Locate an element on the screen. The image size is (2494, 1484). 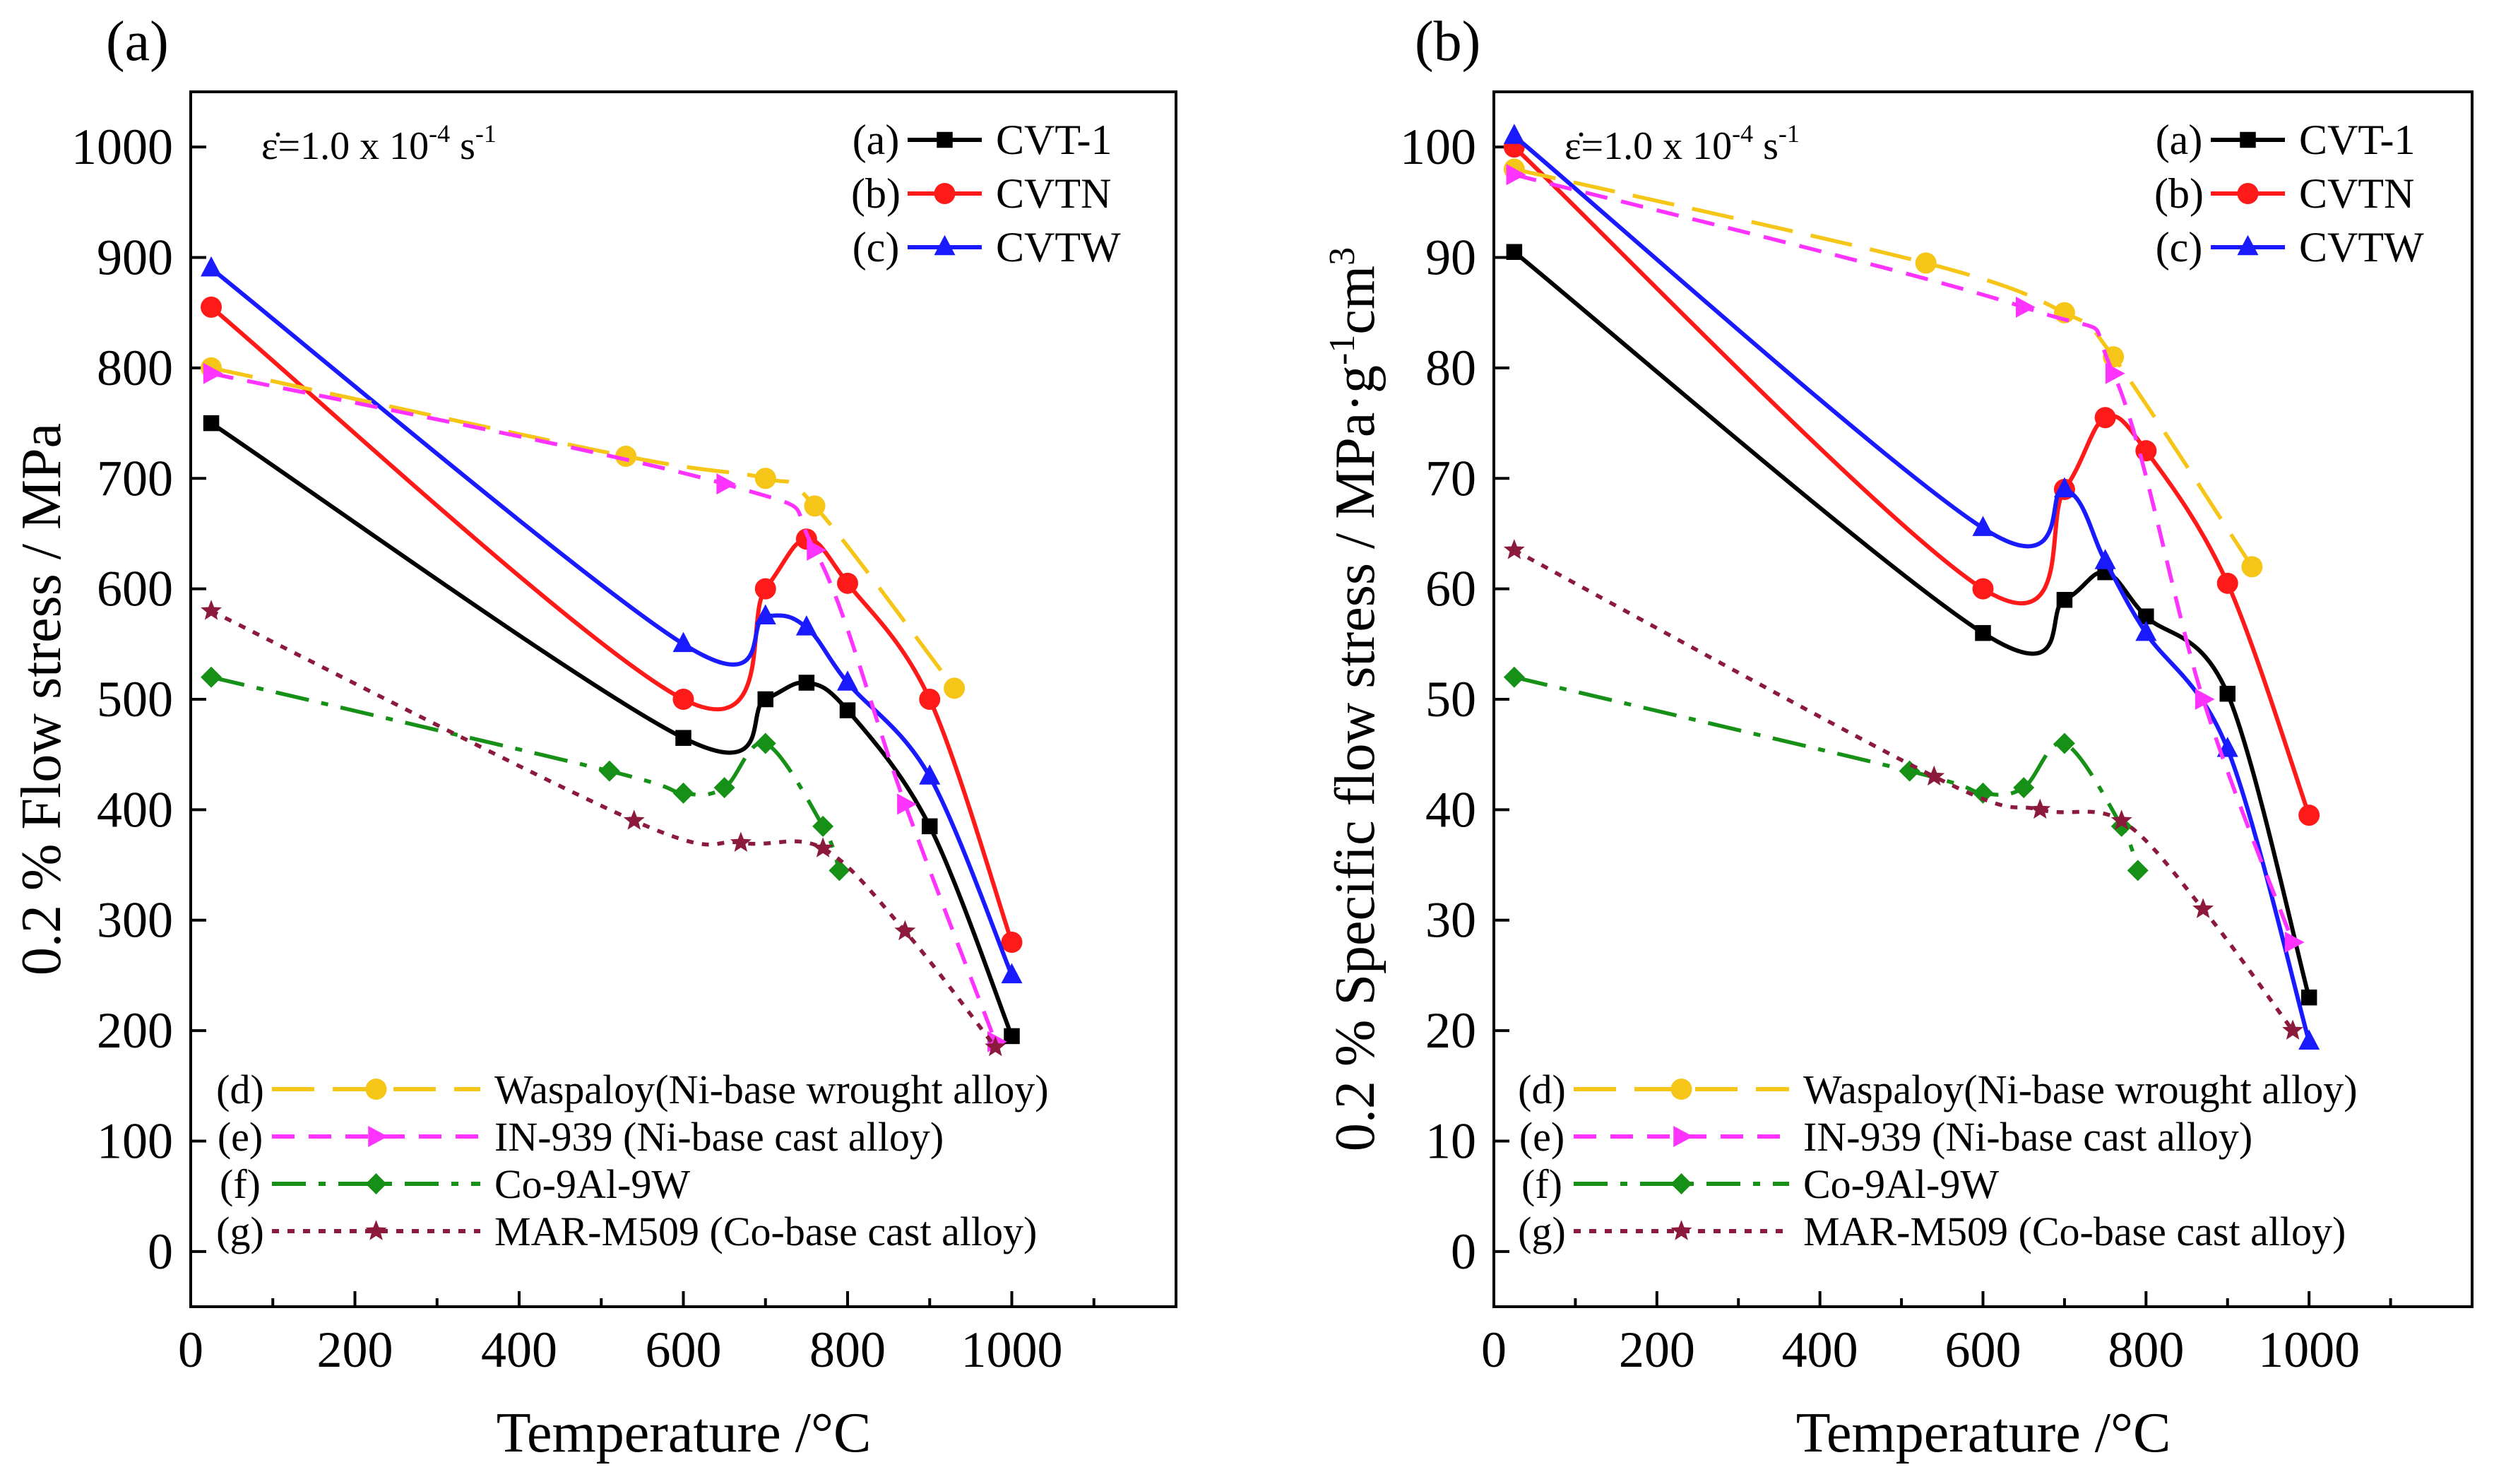
y-tick-label: 10 is located at coordinates (1450, 1140).